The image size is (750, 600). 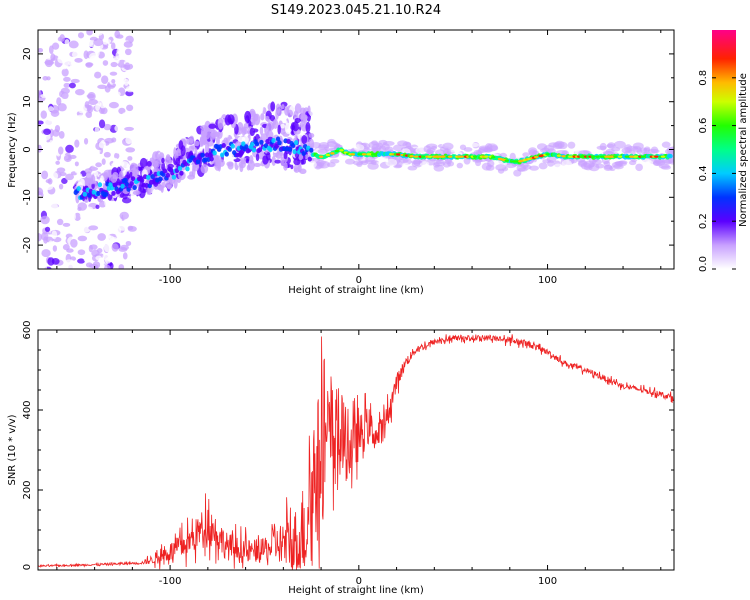 What do you see at coordinates (27, 54) in the screenshot?
I see `spectrogram-ytick-label: 20` at bounding box center [27, 54].